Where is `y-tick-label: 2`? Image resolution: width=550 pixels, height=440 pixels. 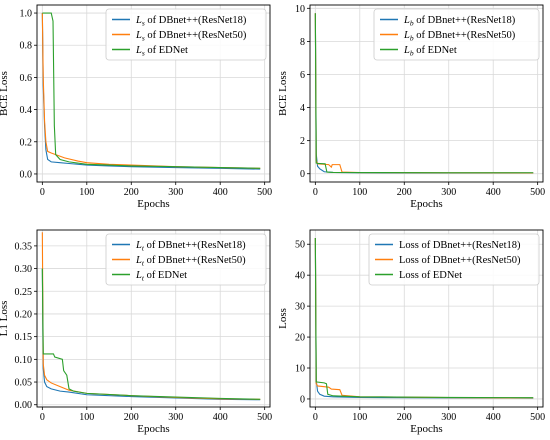 y-tick-label: 2 is located at coordinates (302, 141).